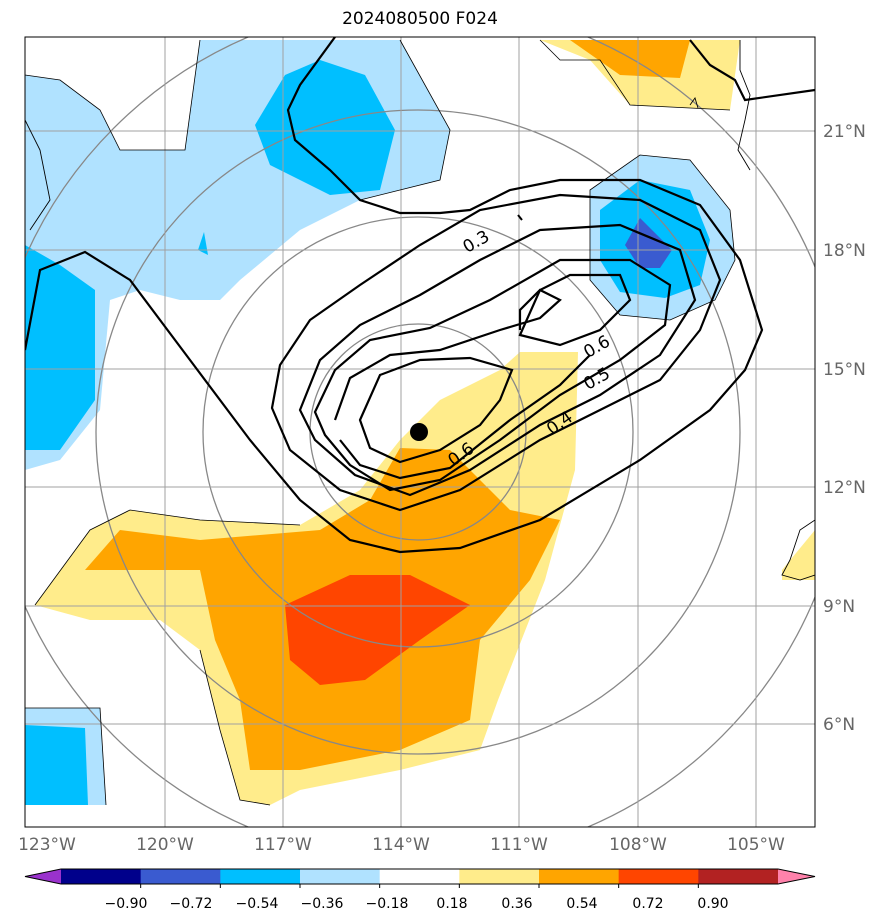 This screenshot has height=924, width=885. I want to click on shade-blue-sw, so click(56, 765).